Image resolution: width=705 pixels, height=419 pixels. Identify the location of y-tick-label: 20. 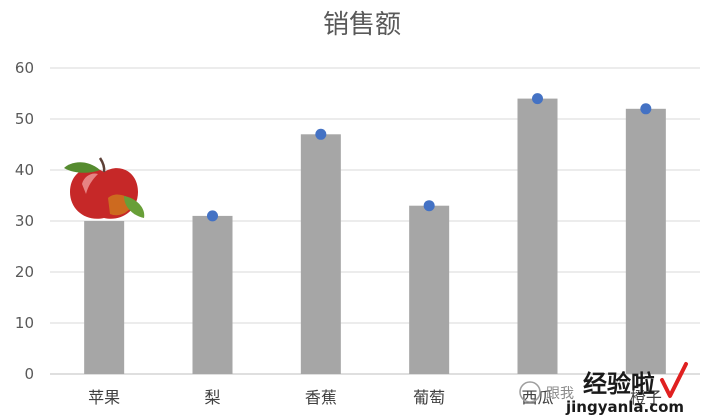
(24, 272).